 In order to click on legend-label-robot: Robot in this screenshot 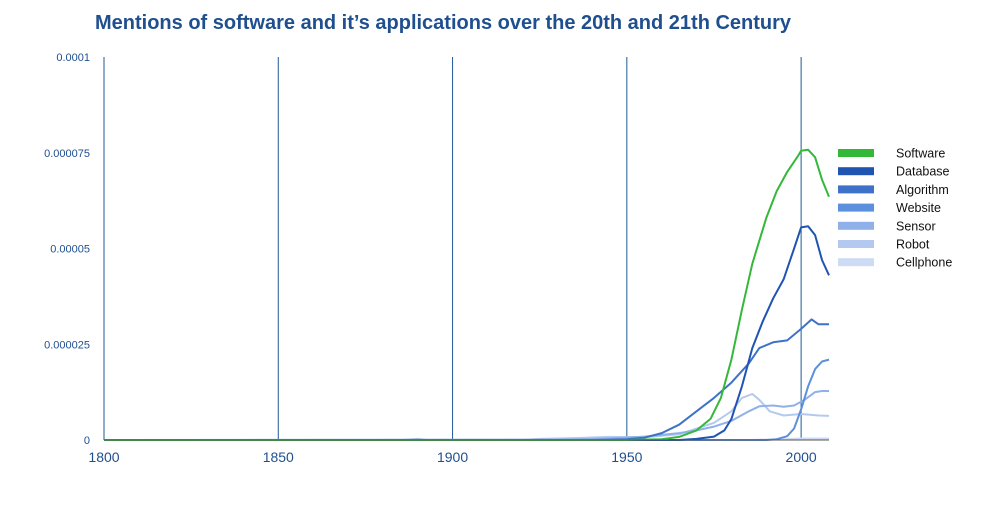, I will do `click(913, 245)`.